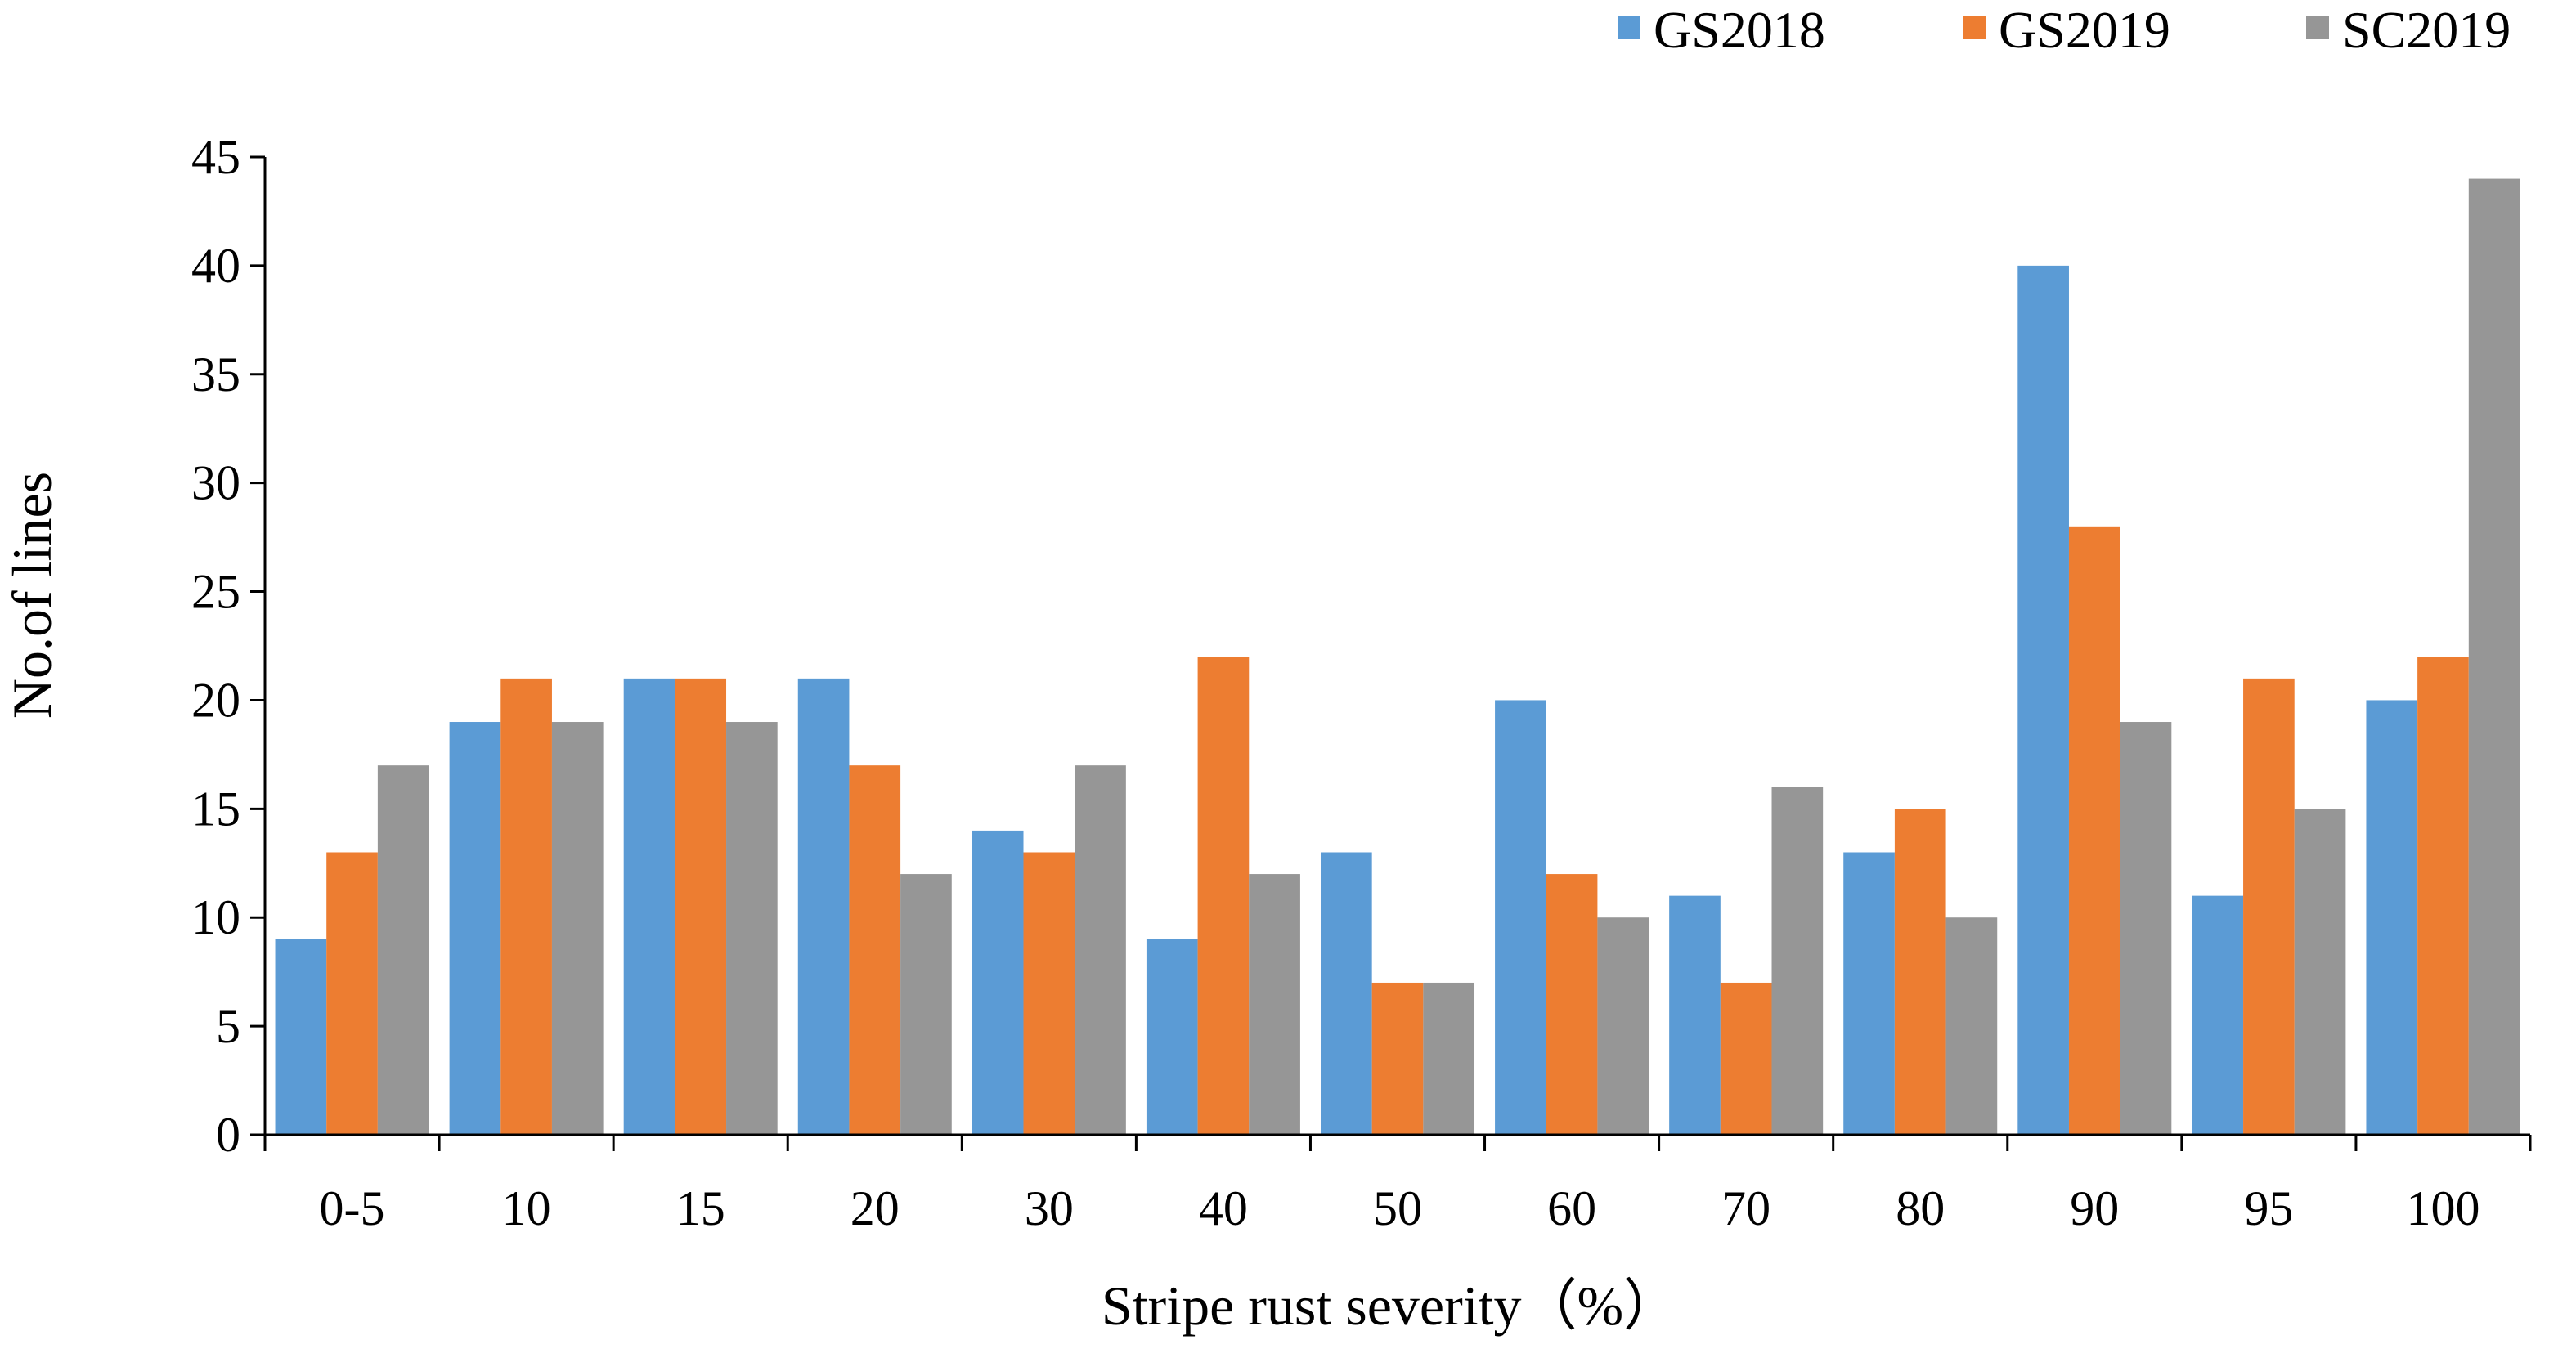 This screenshot has height=1349, width=2576. What do you see at coordinates (2317, 28) in the screenshot?
I see `legend-swatch-SC2019` at bounding box center [2317, 28].